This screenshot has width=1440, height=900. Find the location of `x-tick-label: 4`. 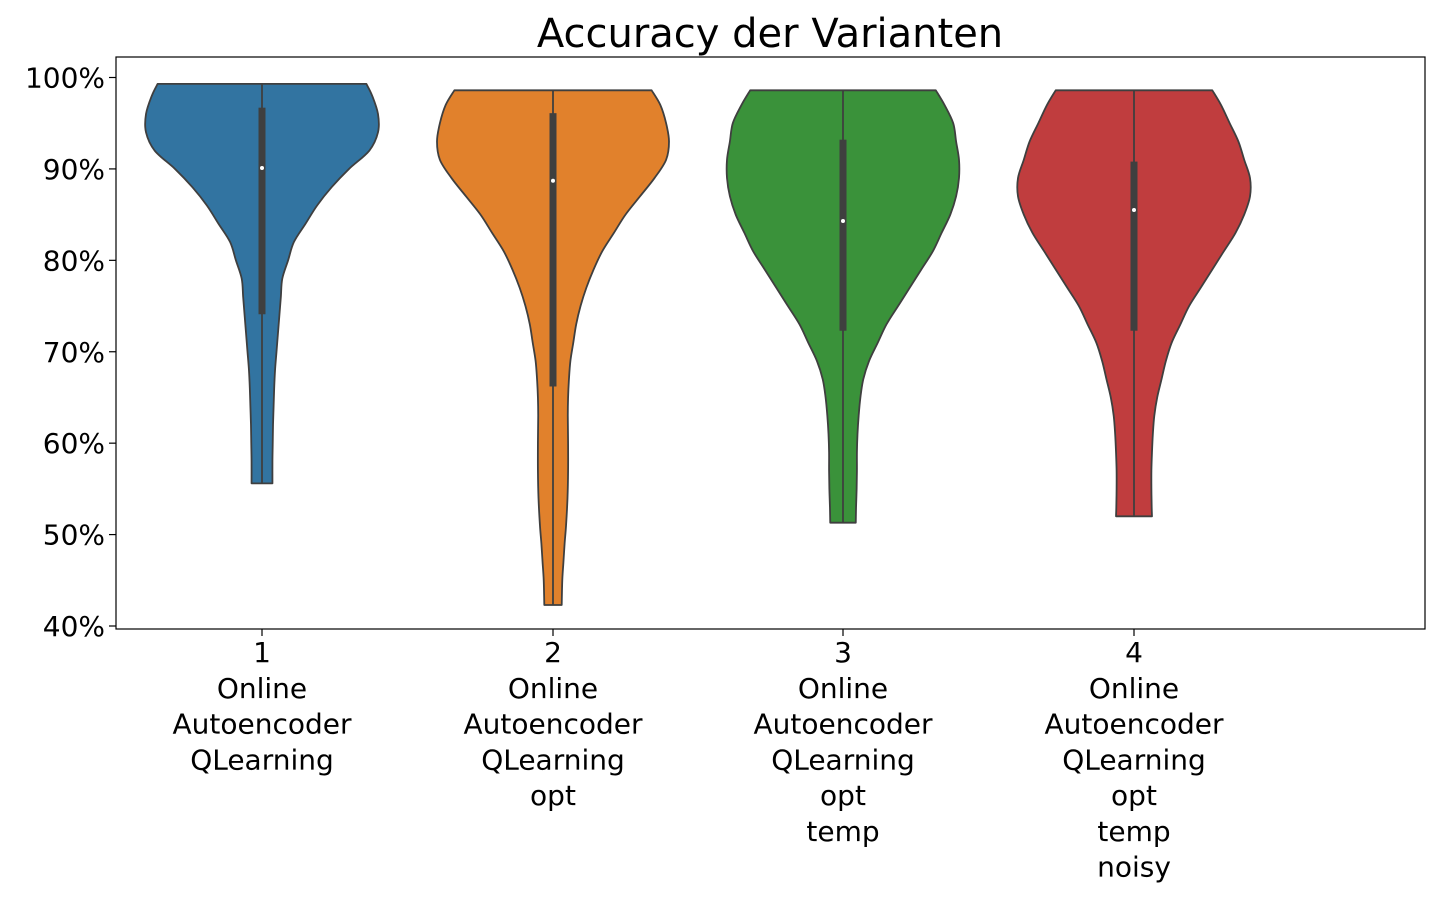

x-tick-label: 4 is located at coordinates (1134, 652).